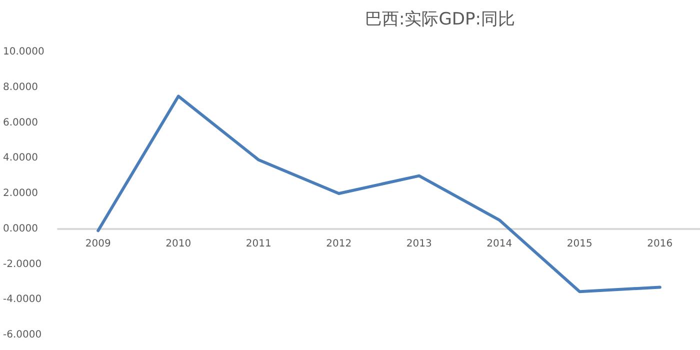 This screenshot has width=700, height=350. I want to click on y-tick-label: 6.0000, so click(20, 122).